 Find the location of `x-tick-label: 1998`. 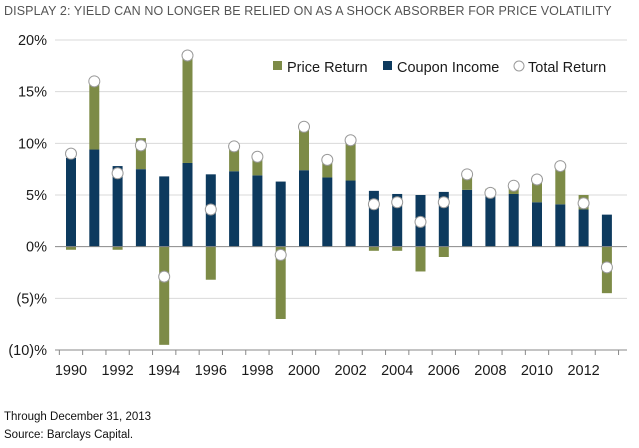

x-tick-label: 1998 is located at coordinates (257, 371).